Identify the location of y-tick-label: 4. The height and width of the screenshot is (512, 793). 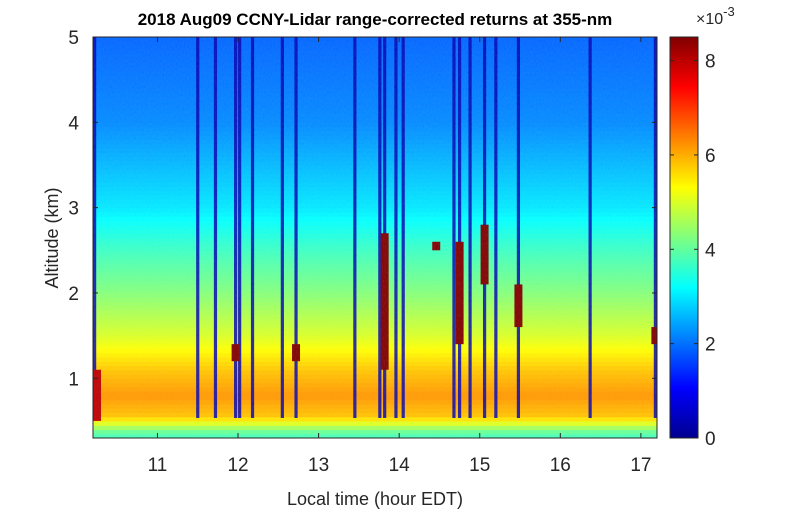
(73, 123).